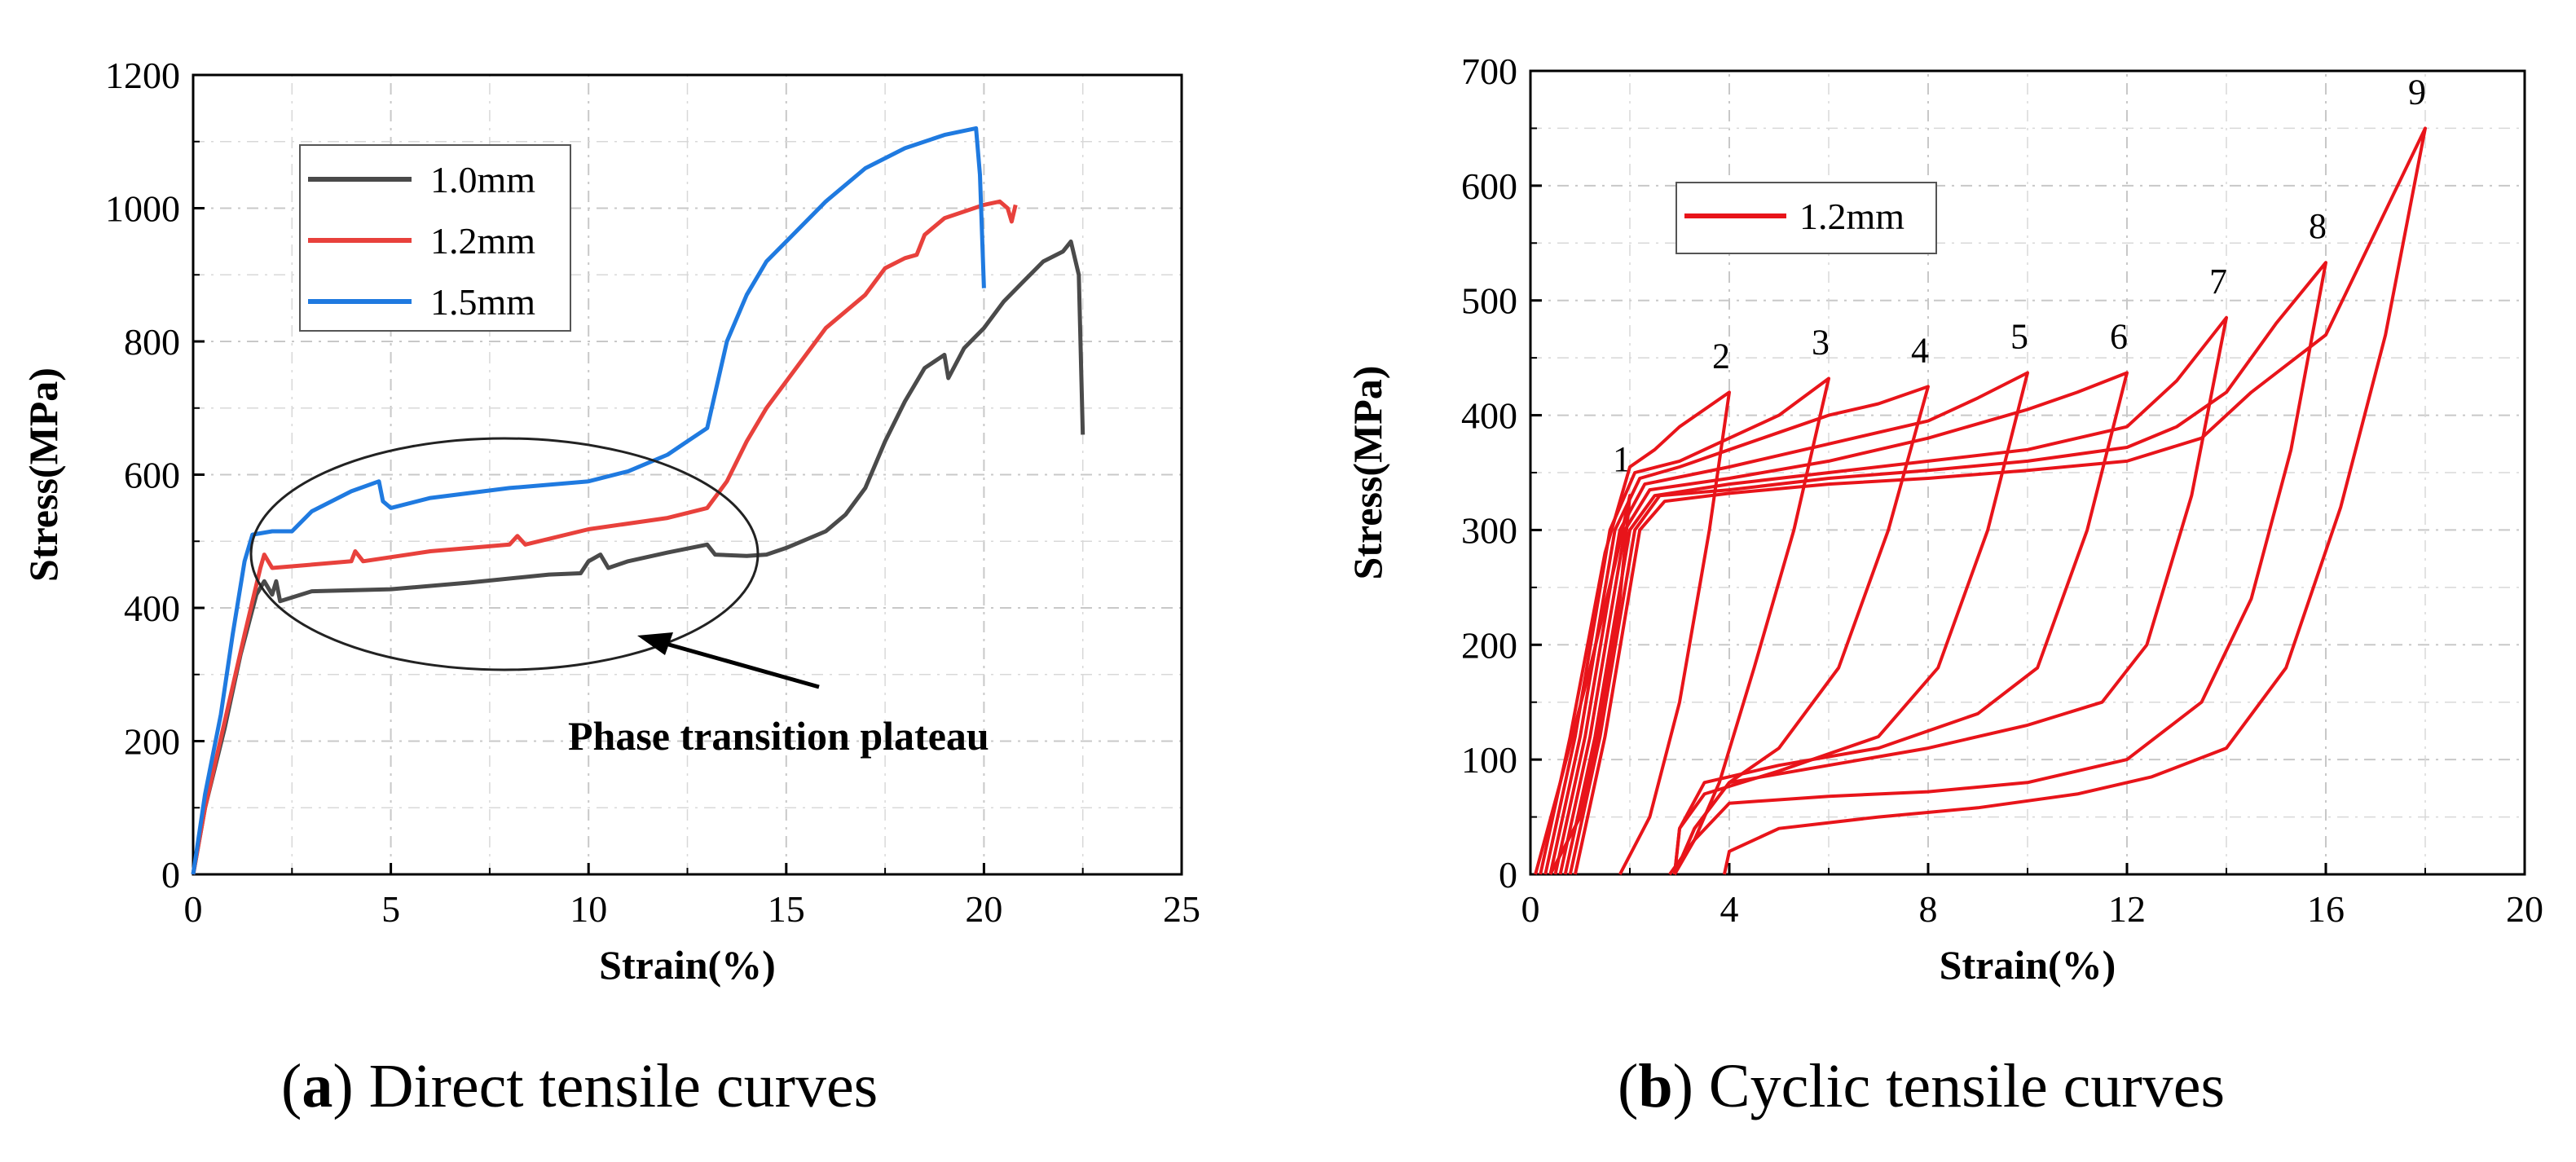 The image size is (2576, 1162). What do you see at coordinates (2326, 909) in the screenshot?
I see `x-tick-label: 16` at bounding box center [2326, 909].